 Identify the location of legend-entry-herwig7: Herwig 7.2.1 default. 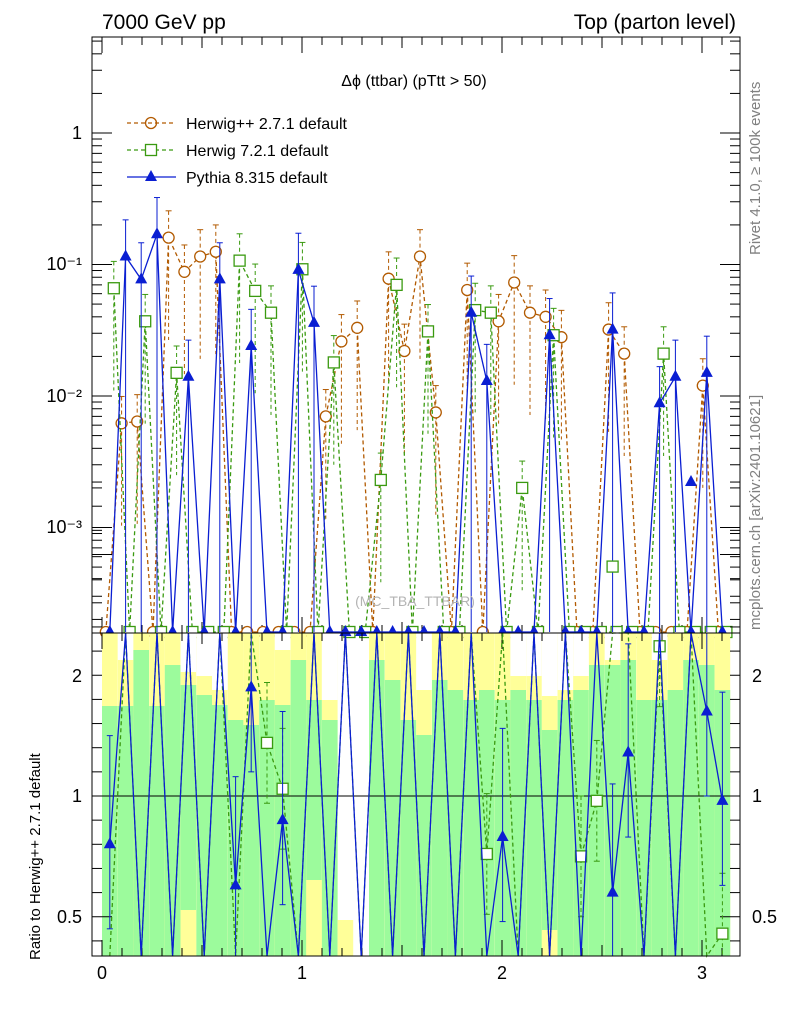
(228, 151).